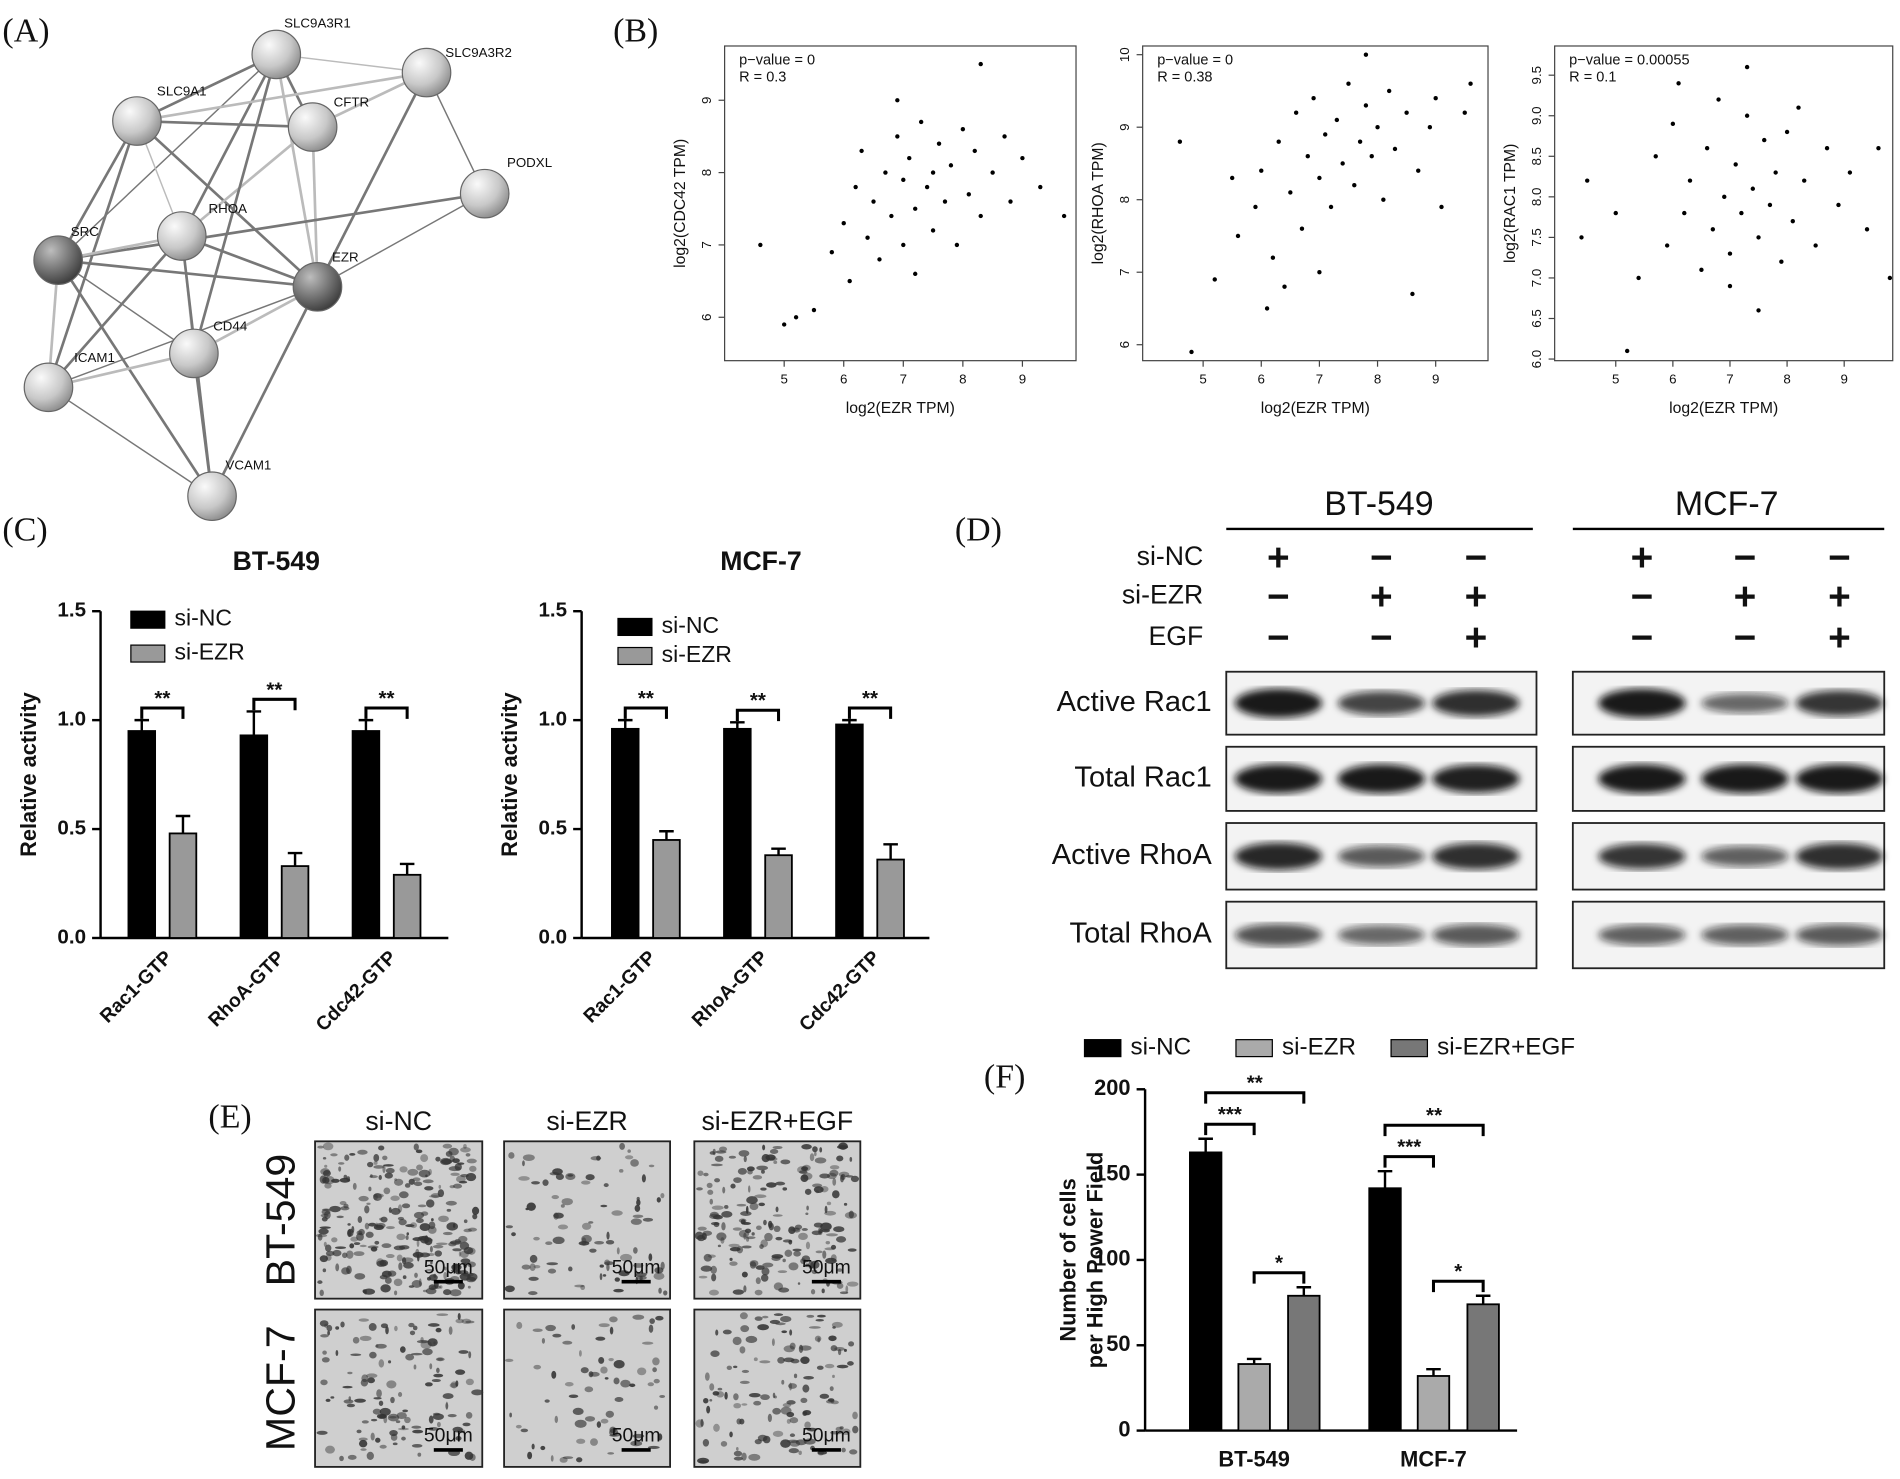 The width and height of the screenshot is (1900, 1479). Describe the element at coordinates (1134, 702) in the screenshot. I see `blot-row-label: Active Rac1` at that location.